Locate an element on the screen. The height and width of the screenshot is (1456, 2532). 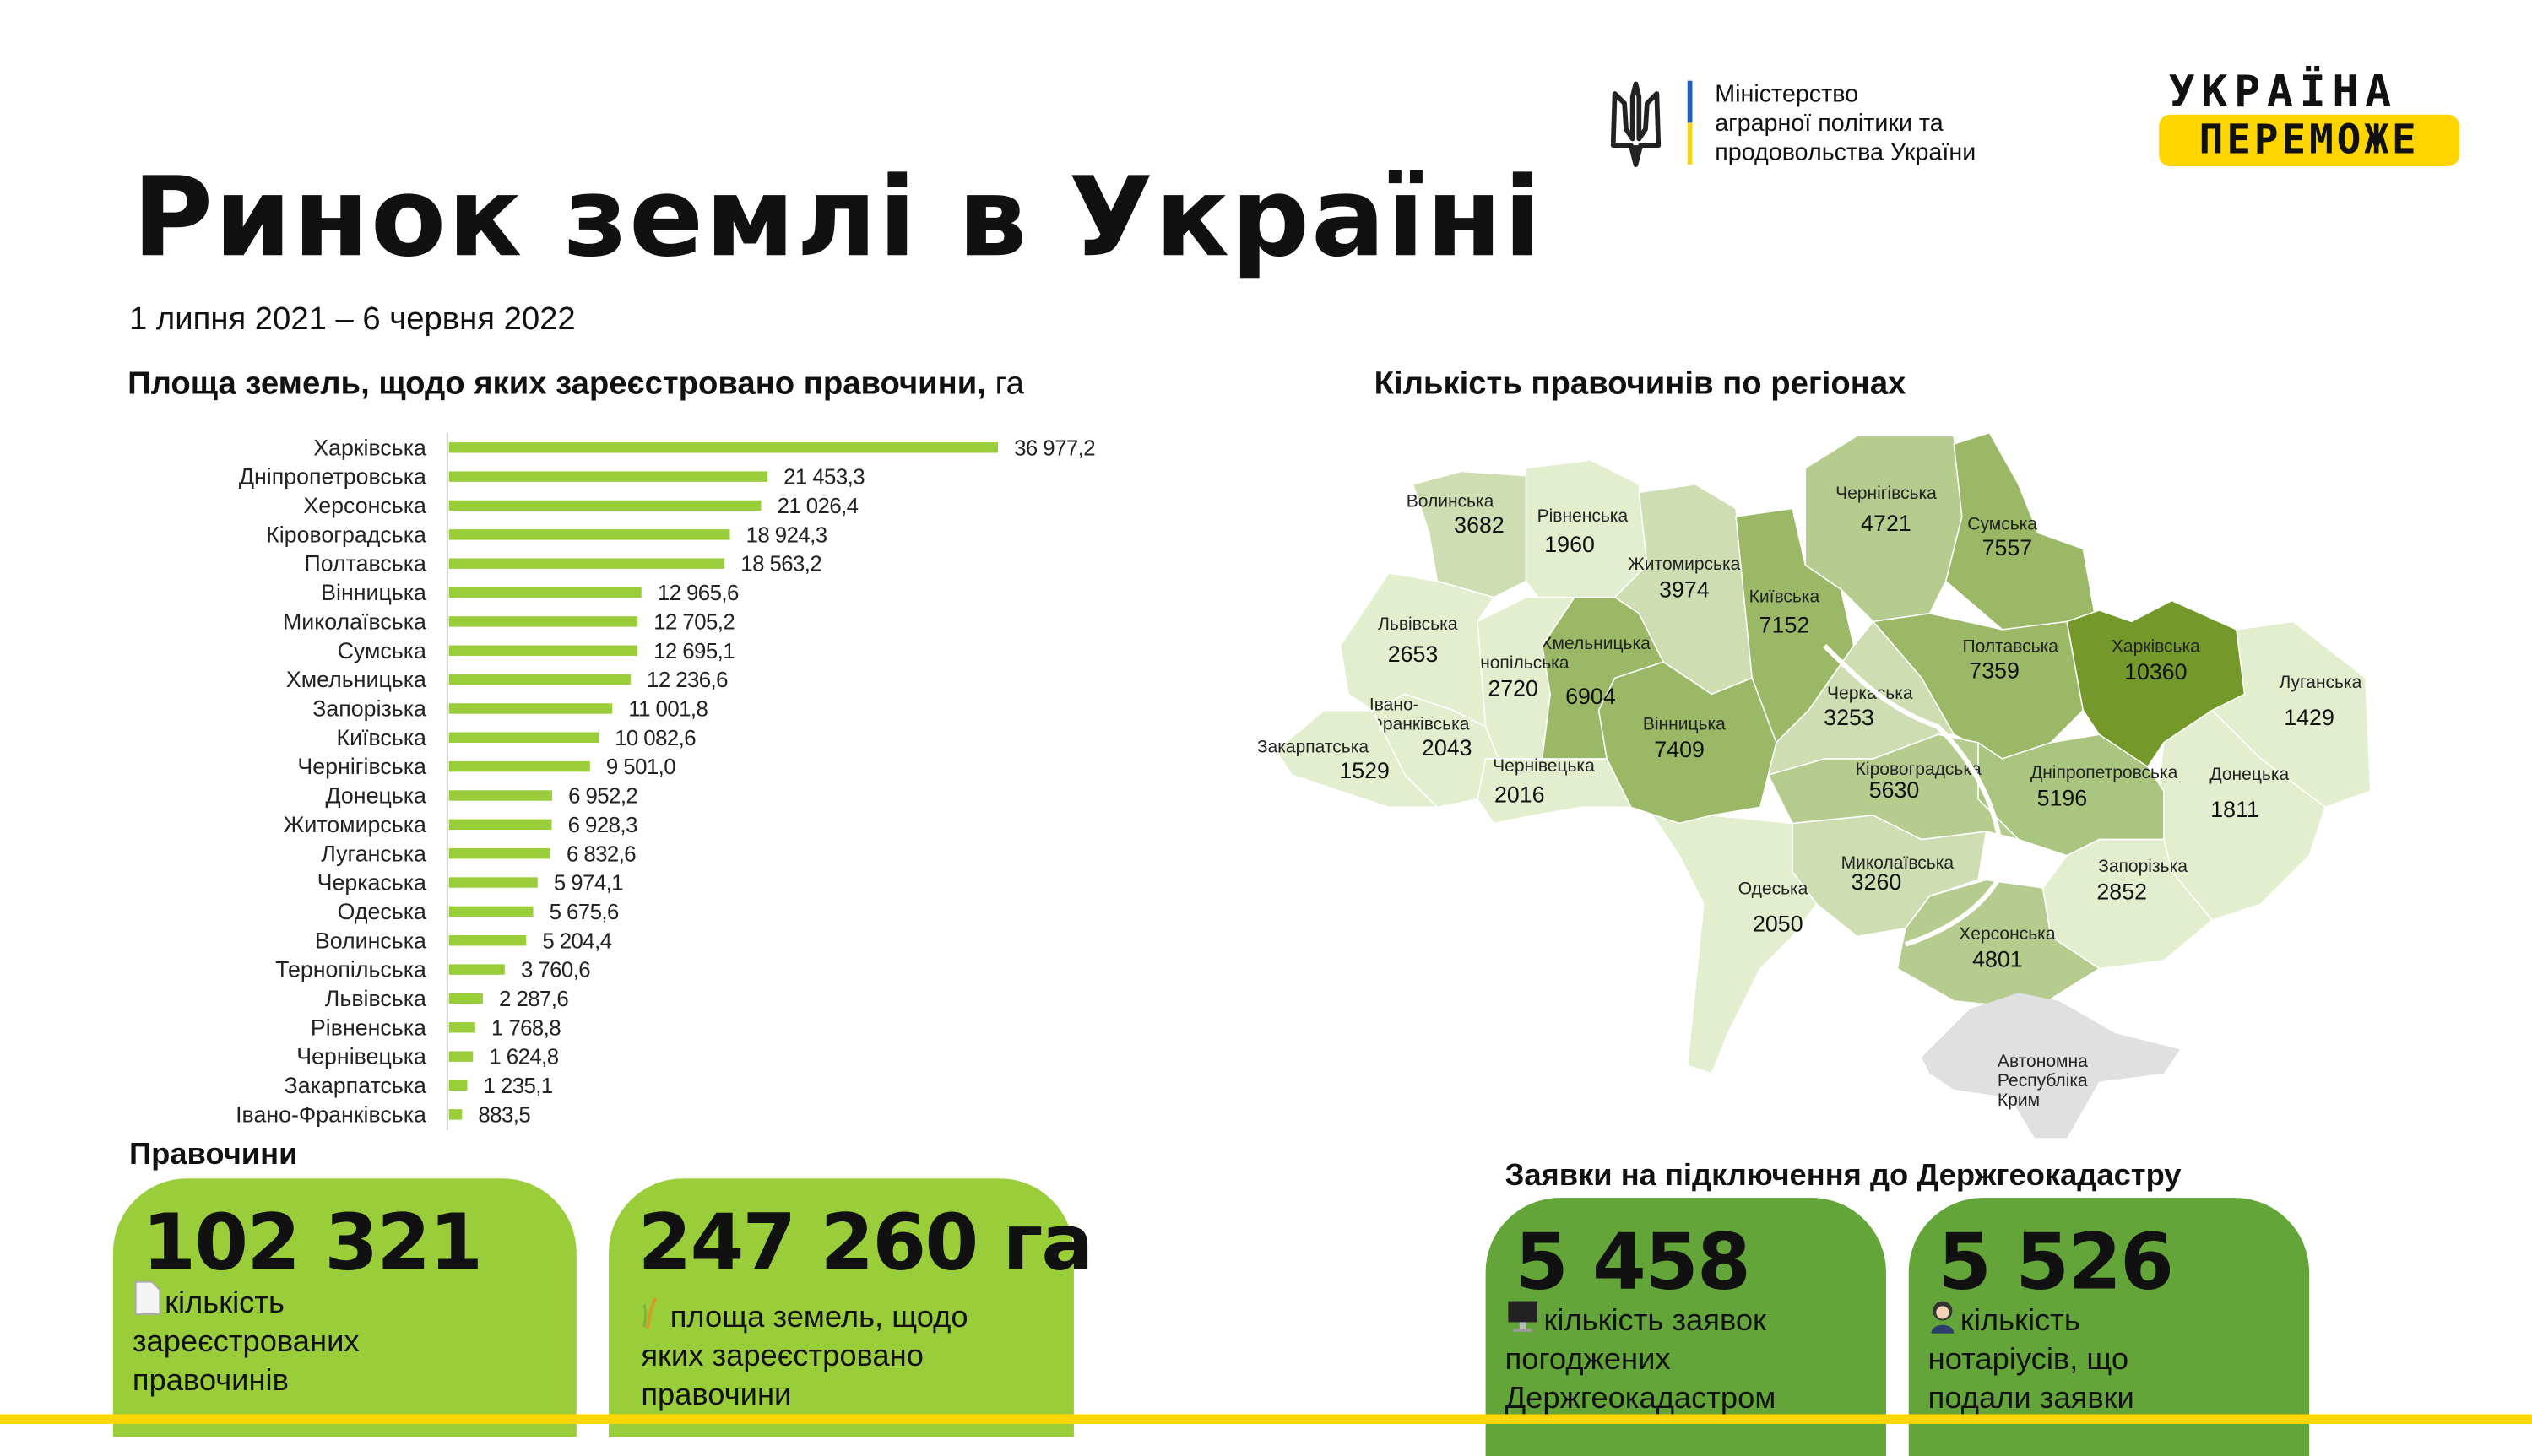
map-region: Чернівецька 2016 is located at coordinates (1554, 790).